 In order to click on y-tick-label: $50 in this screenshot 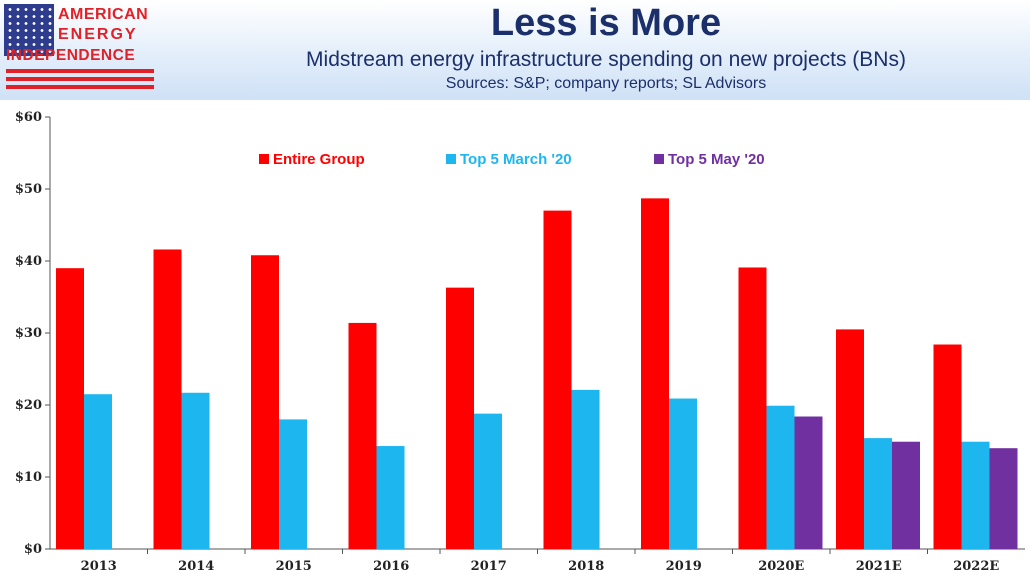, I will do `click(28, 189)`.